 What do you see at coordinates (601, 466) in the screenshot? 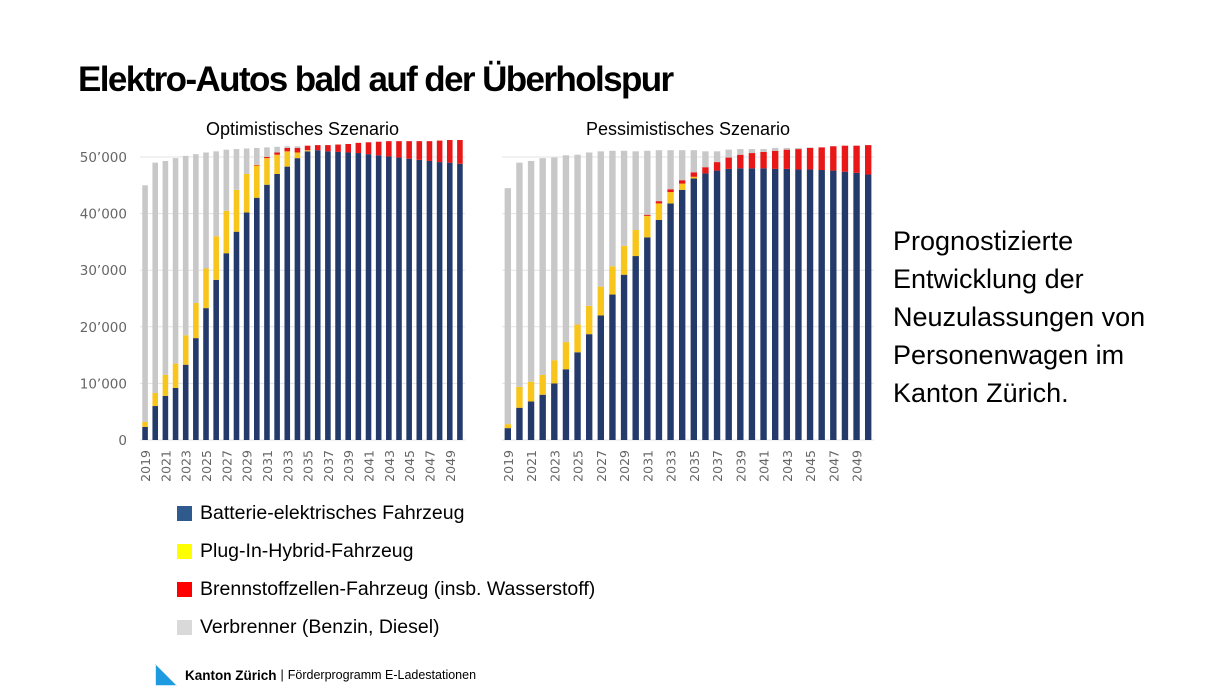
I see `x-tick-label: 2027` at bounding box center [601, 466].